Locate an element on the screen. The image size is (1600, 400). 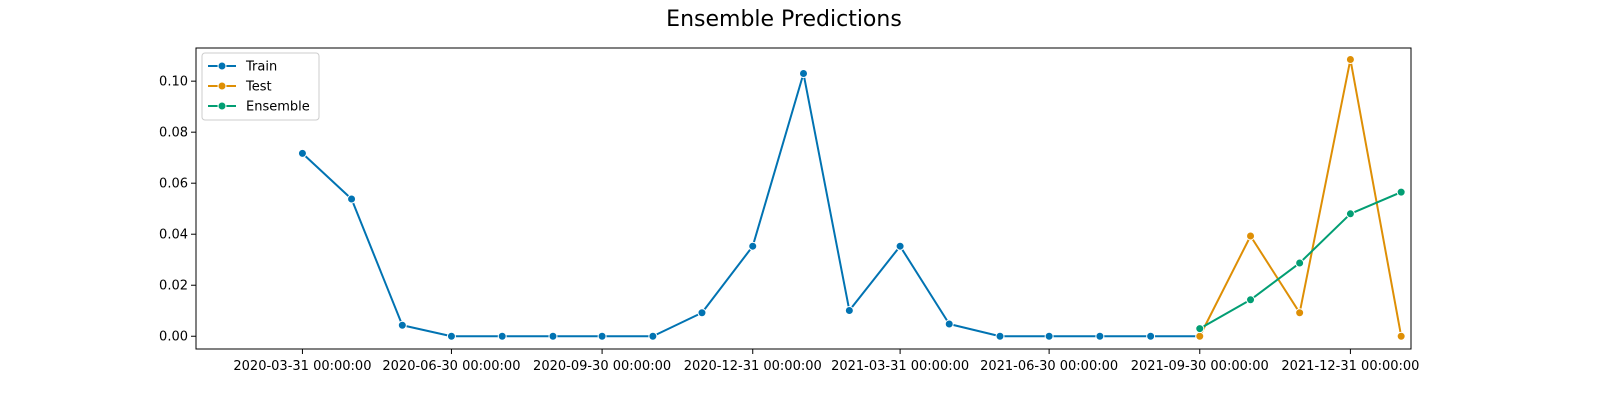
x-tick-label: 2020-09-30 00:00:00 is located at coordinates (602, 366).